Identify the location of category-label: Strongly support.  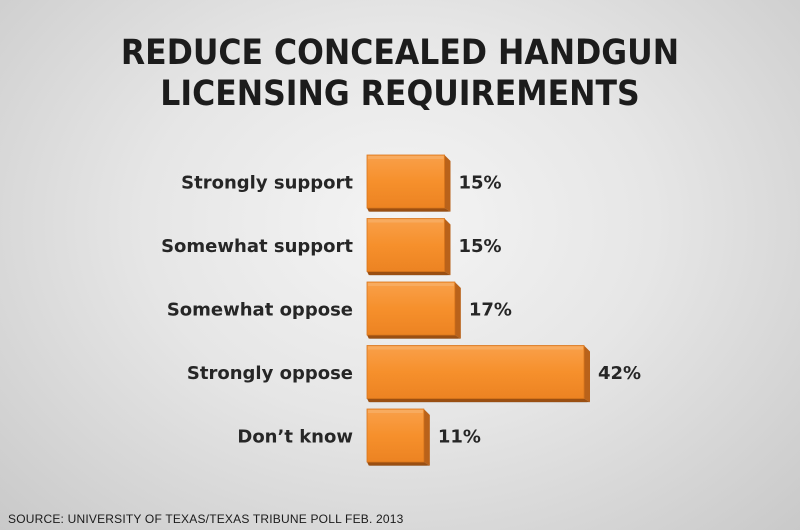
(267, 183).